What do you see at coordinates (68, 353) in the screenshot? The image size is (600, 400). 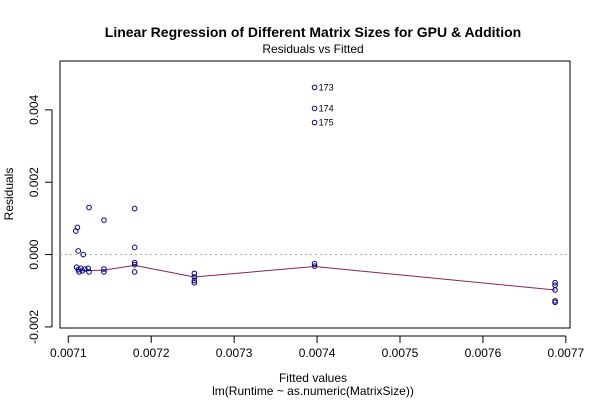 I see `x-tick-label: 0.0071` at bounding box center [68, 353].